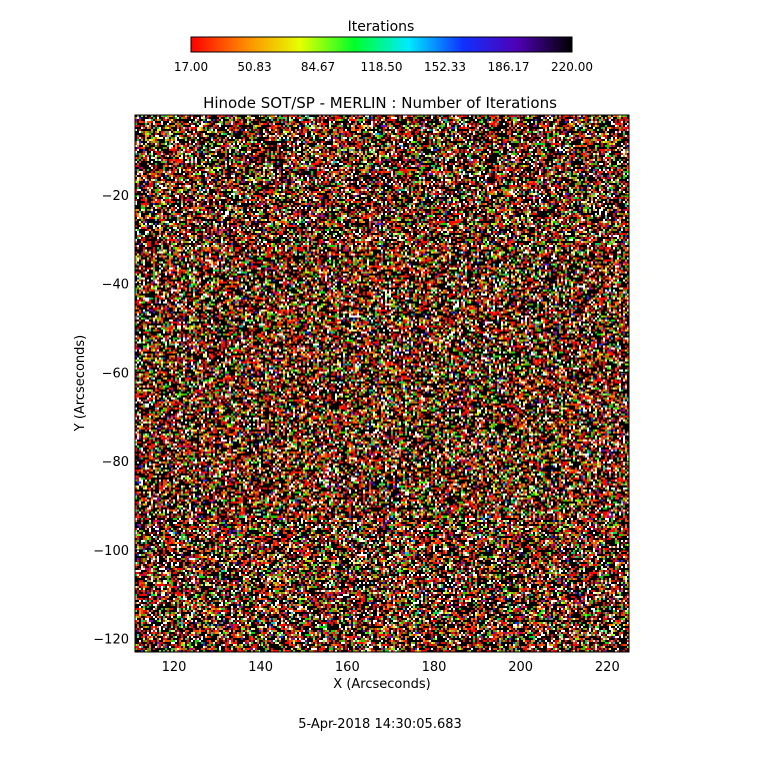  Describe the element at coordinates (509, 67) in the screenshot. I see `colorbar-tick-label: 186.17` at that location.